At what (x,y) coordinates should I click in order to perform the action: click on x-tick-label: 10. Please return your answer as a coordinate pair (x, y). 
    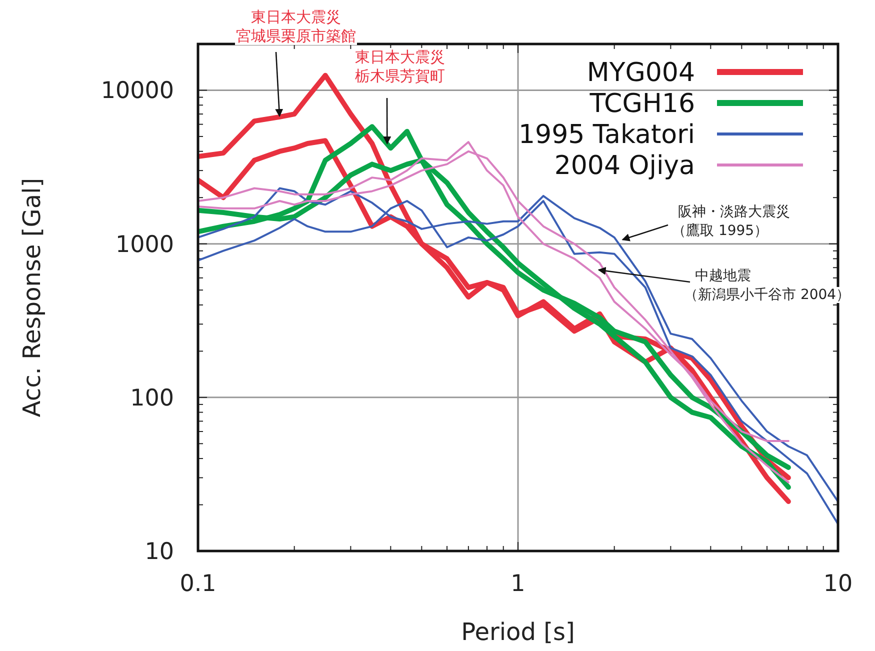
    Looking at the image, I should click on (838, 584).